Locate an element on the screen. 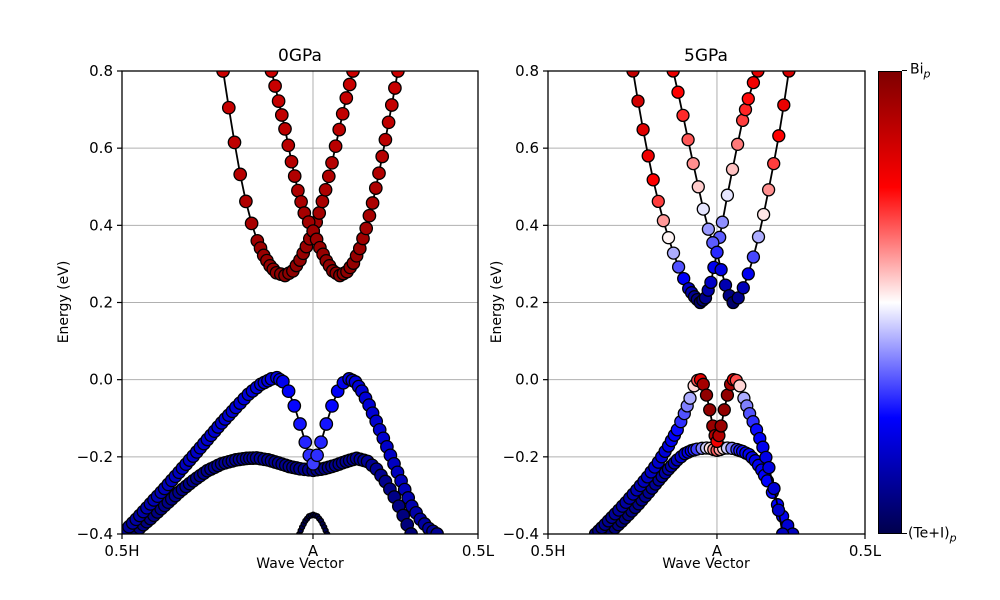 The image size is (1000, 600). colorbar-gradient is located at coordinates (890, 302).